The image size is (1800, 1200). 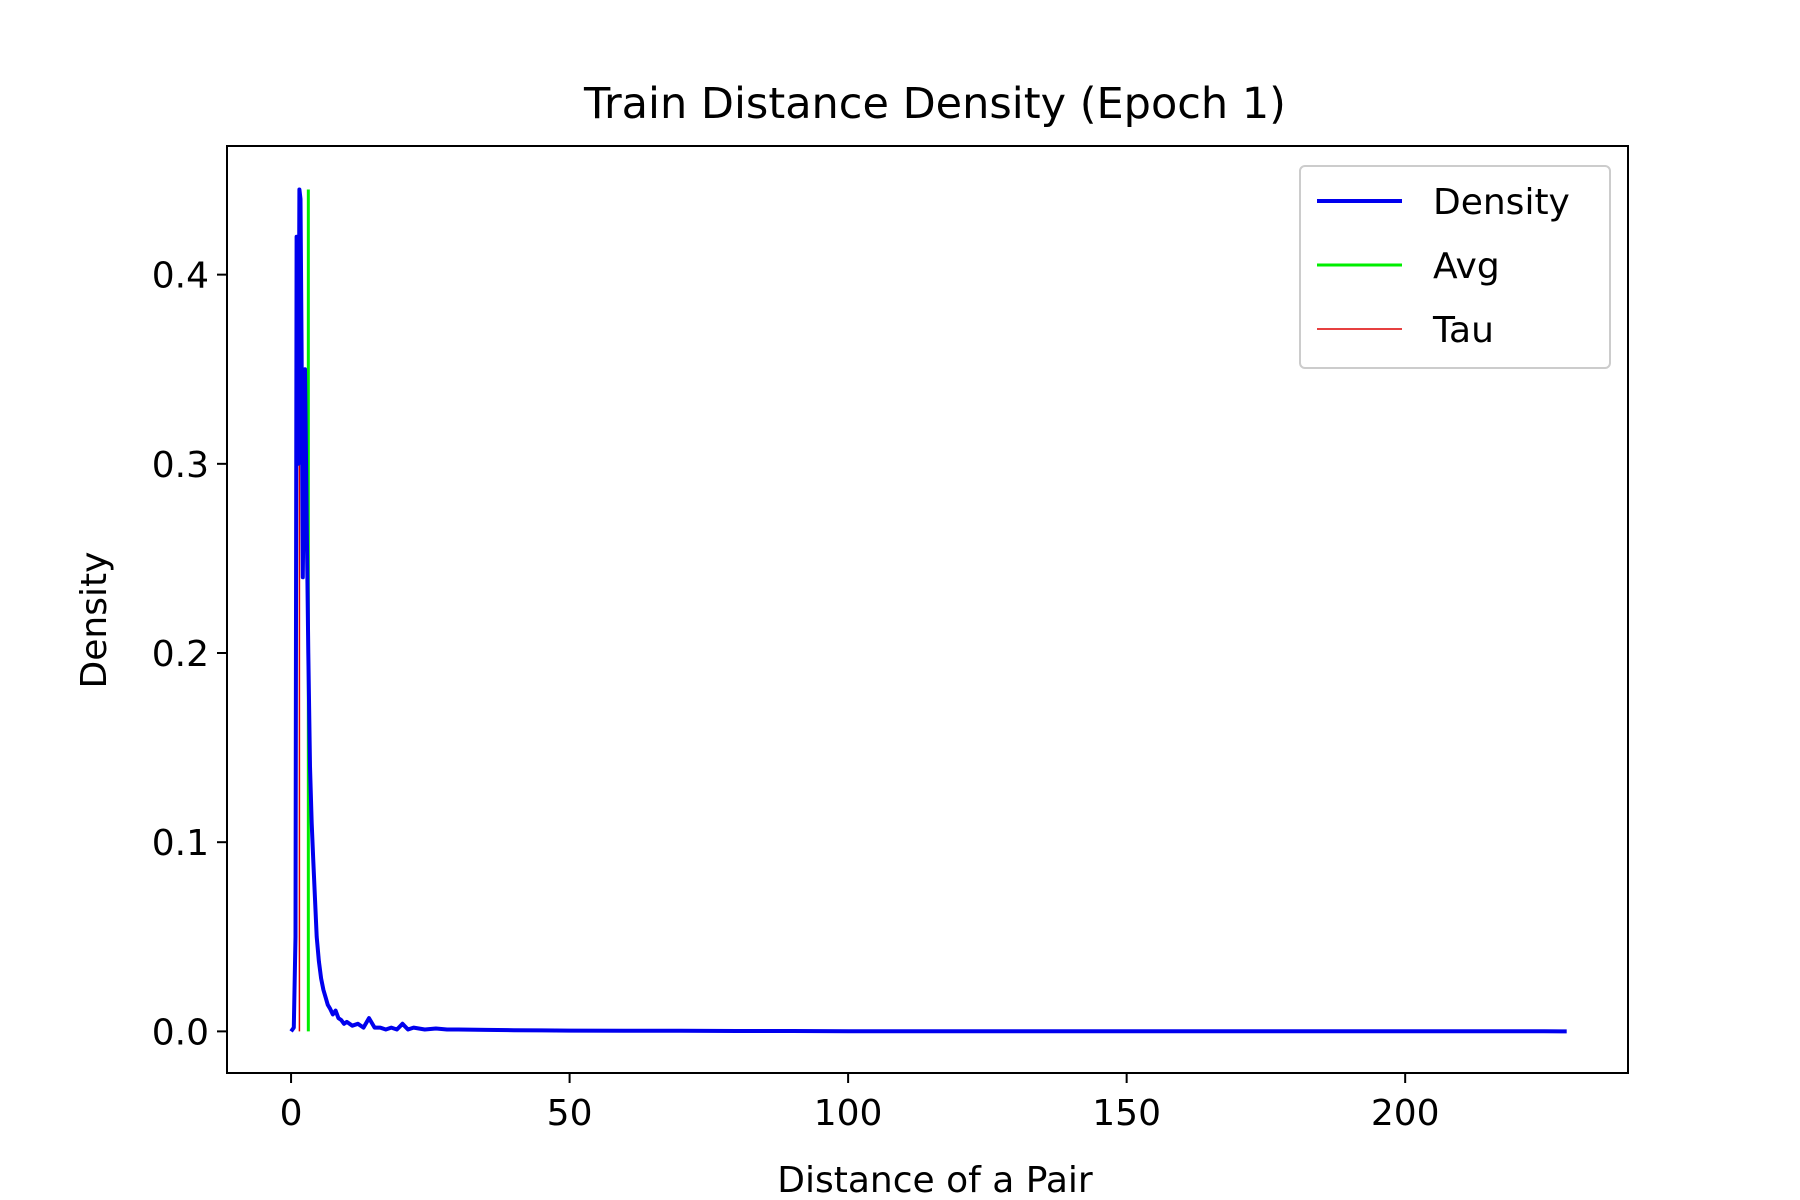 What do you see at coordinates (1463, 330) in the screenshot?
I see `legend-label-tau: Tau` at bounding box center [1463, 330].